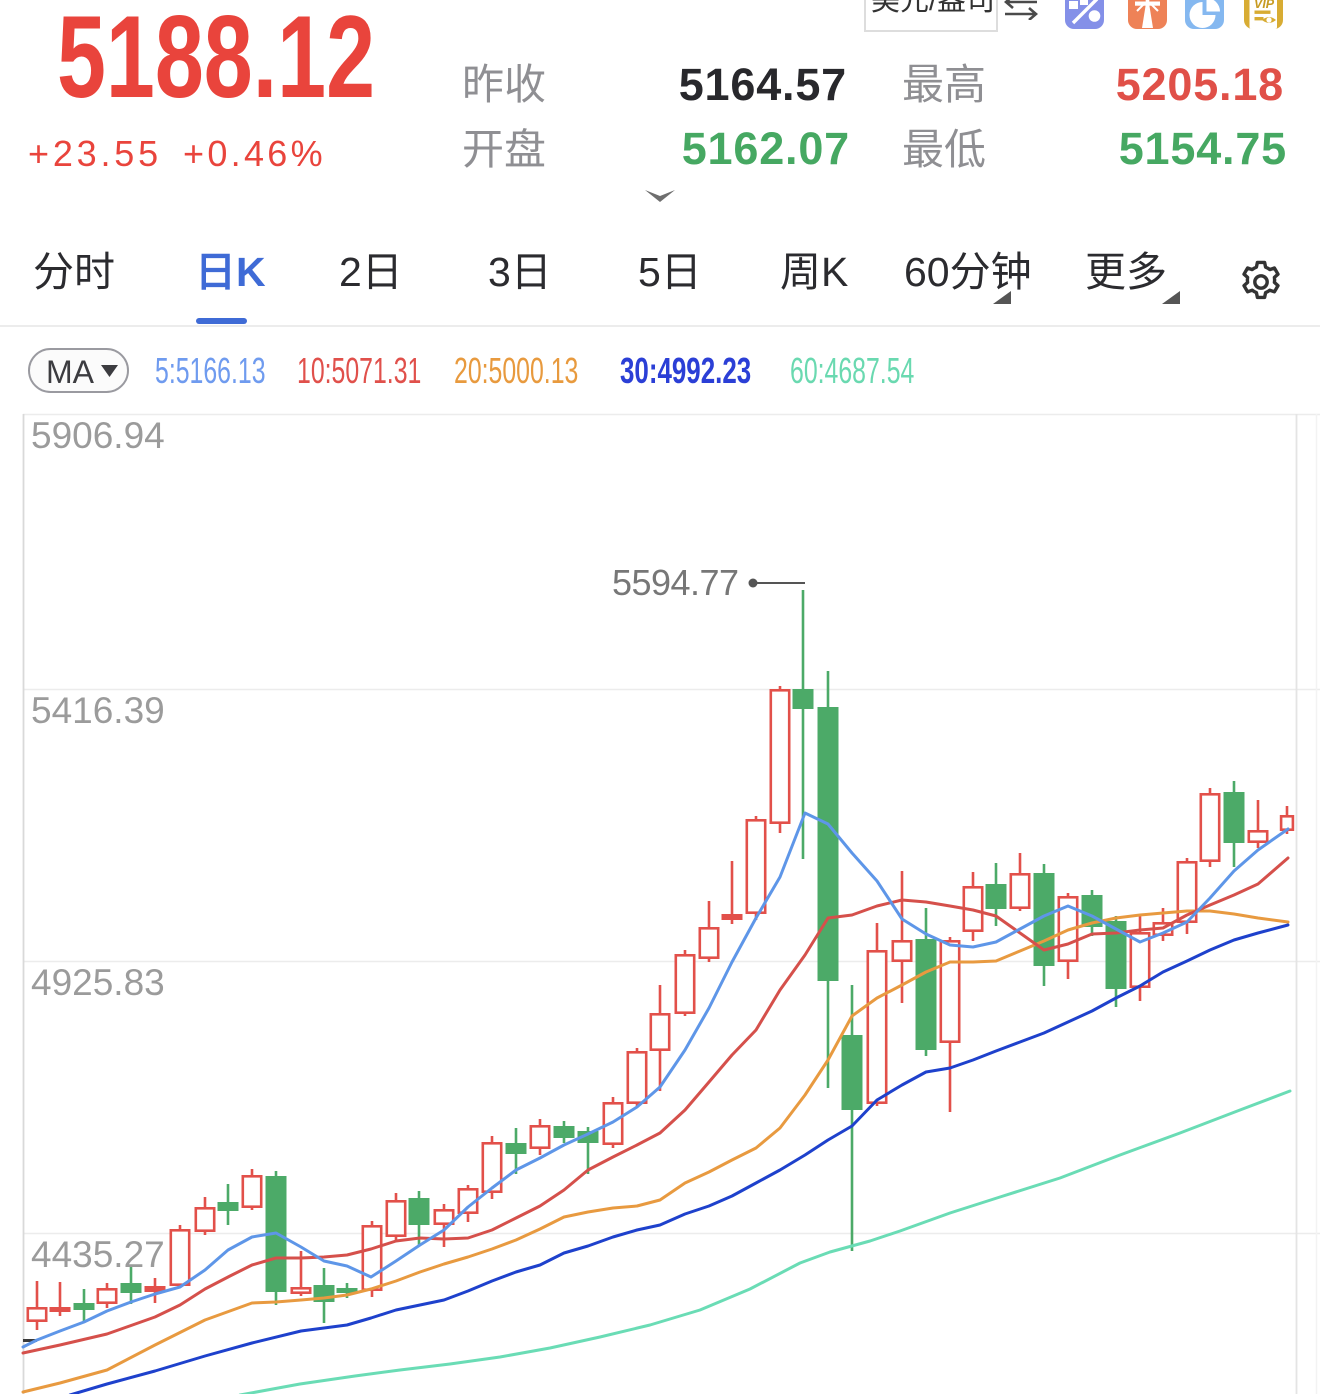 This screenshot has height=1394, width=1320. Describe the element at coordinates (675, 582) in the screenshot. I see `svg-text: 5594.77` at that location.